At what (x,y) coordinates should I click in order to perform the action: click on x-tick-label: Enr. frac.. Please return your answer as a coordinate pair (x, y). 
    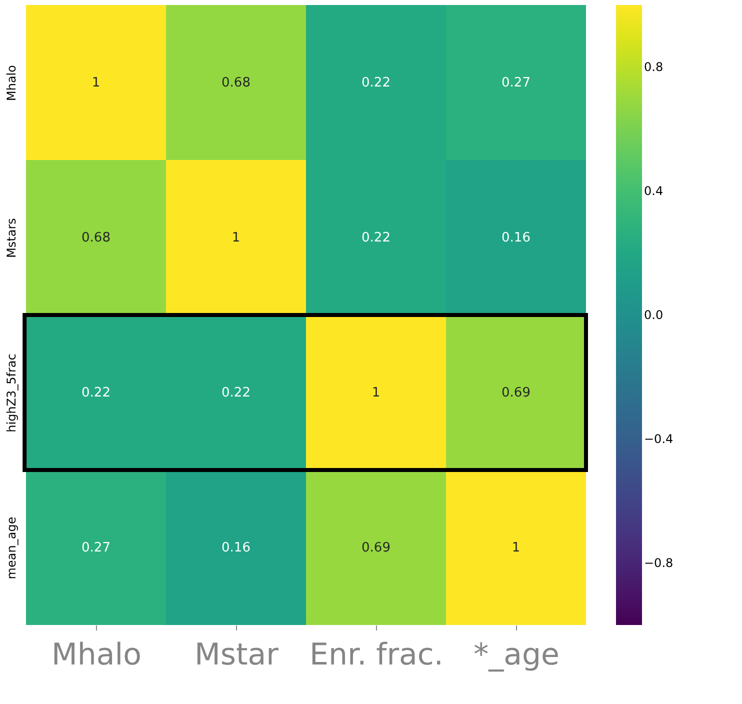
    Looking at the image, I should click on (377, 655).